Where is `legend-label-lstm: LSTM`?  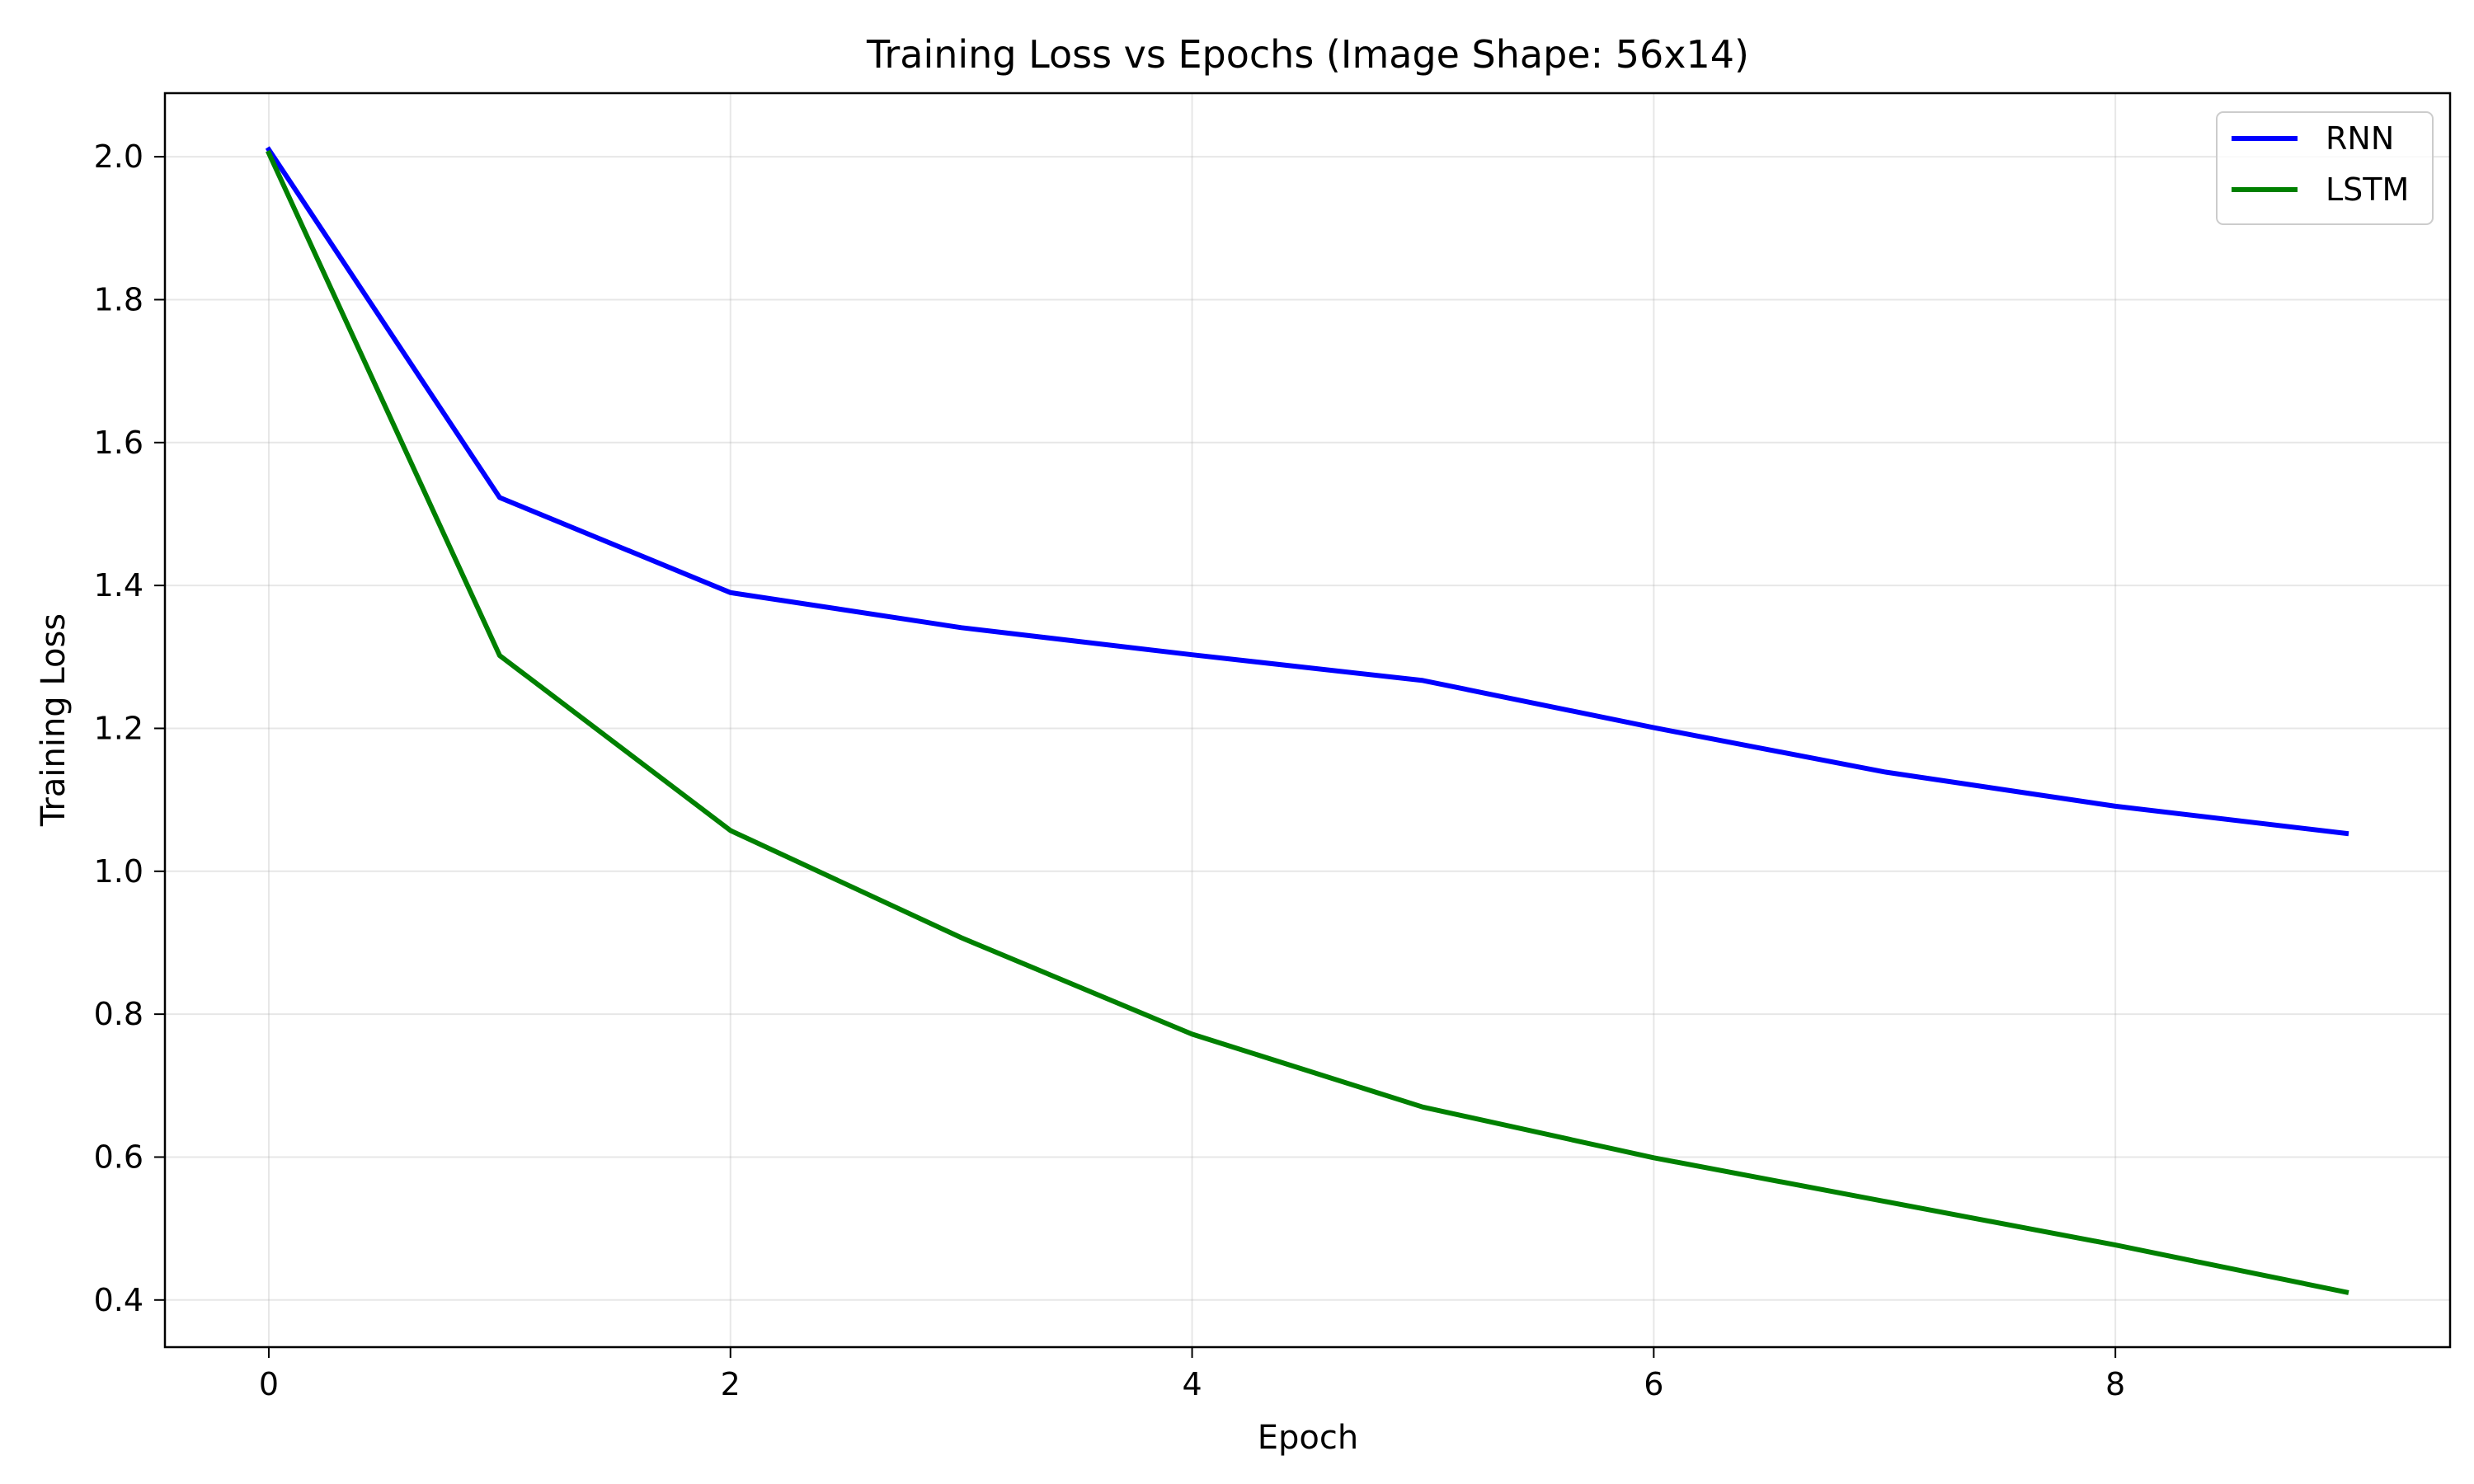
legend-label-lstm: LSTM is located at coordinates (2367, 189).